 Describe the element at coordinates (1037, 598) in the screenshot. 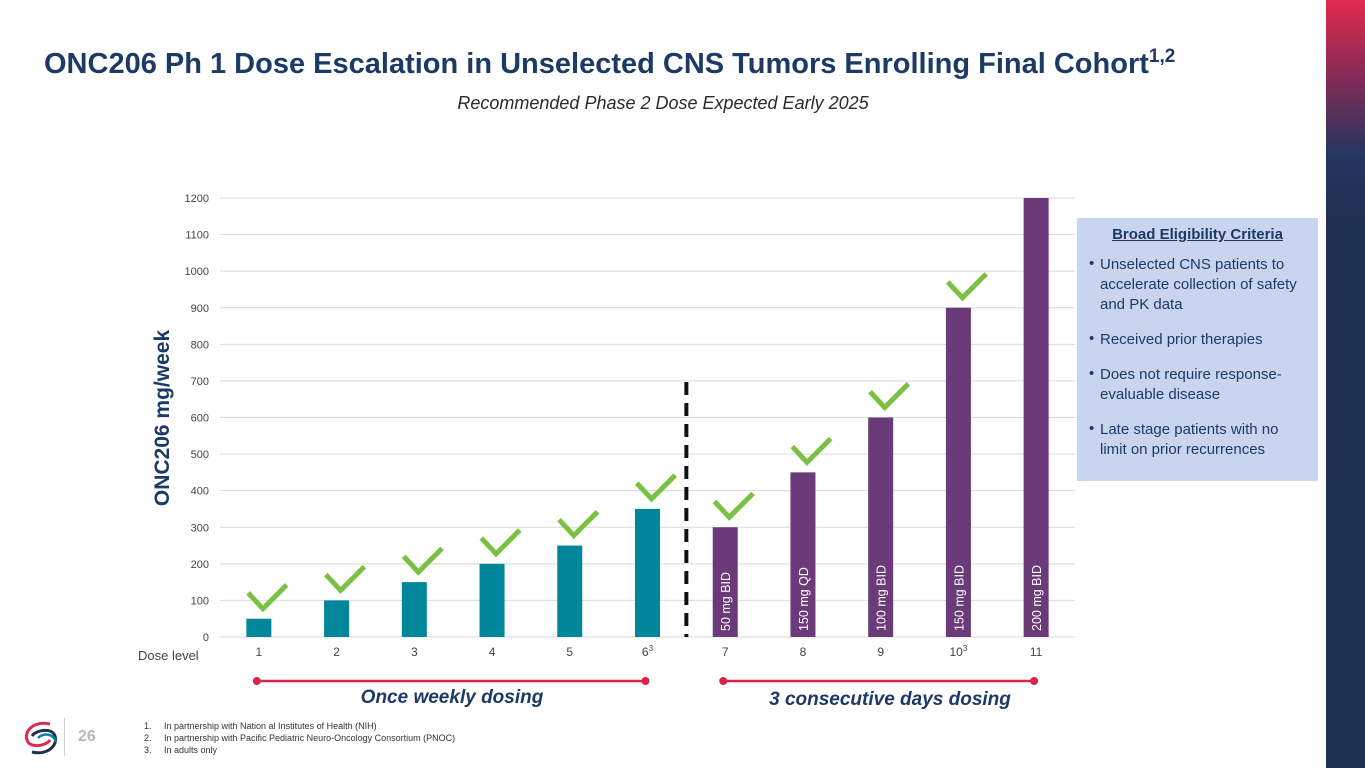

I see `bar-label: 200 mg BID` at that location.